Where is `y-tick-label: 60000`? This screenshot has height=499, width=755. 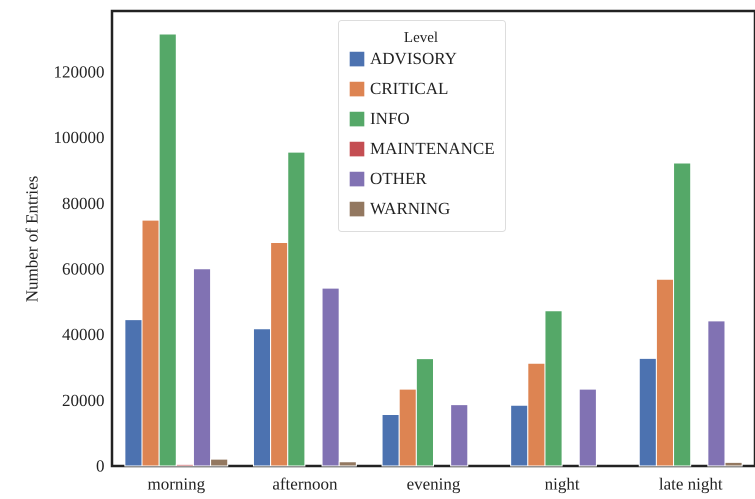
y-tick-label: 60000 is located at coordinates (83, 269).